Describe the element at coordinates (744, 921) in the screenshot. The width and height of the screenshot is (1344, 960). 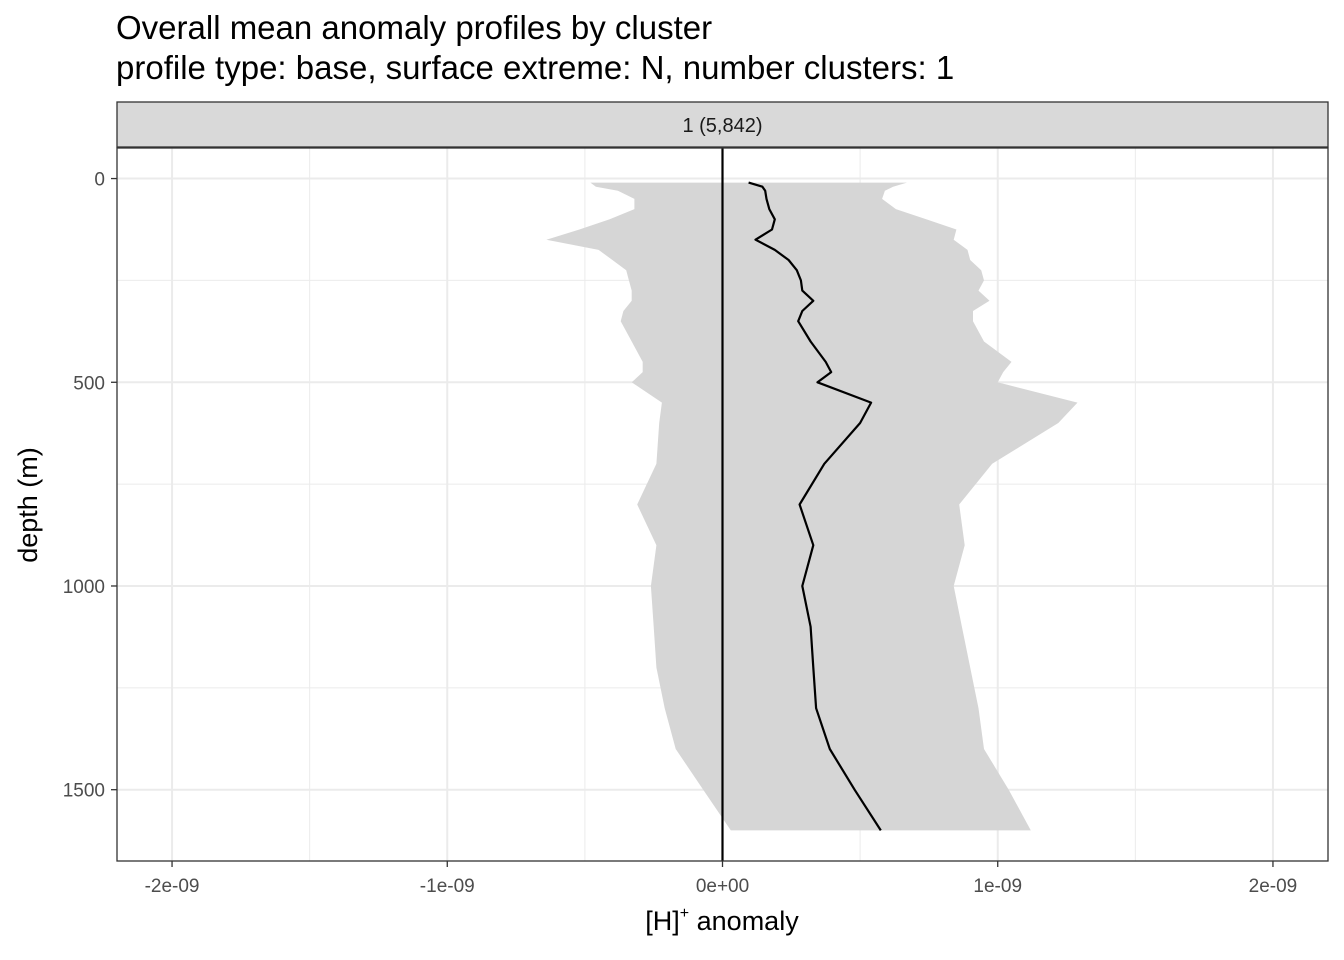
I see `x-axis-title-rest: anomaly` at that location.